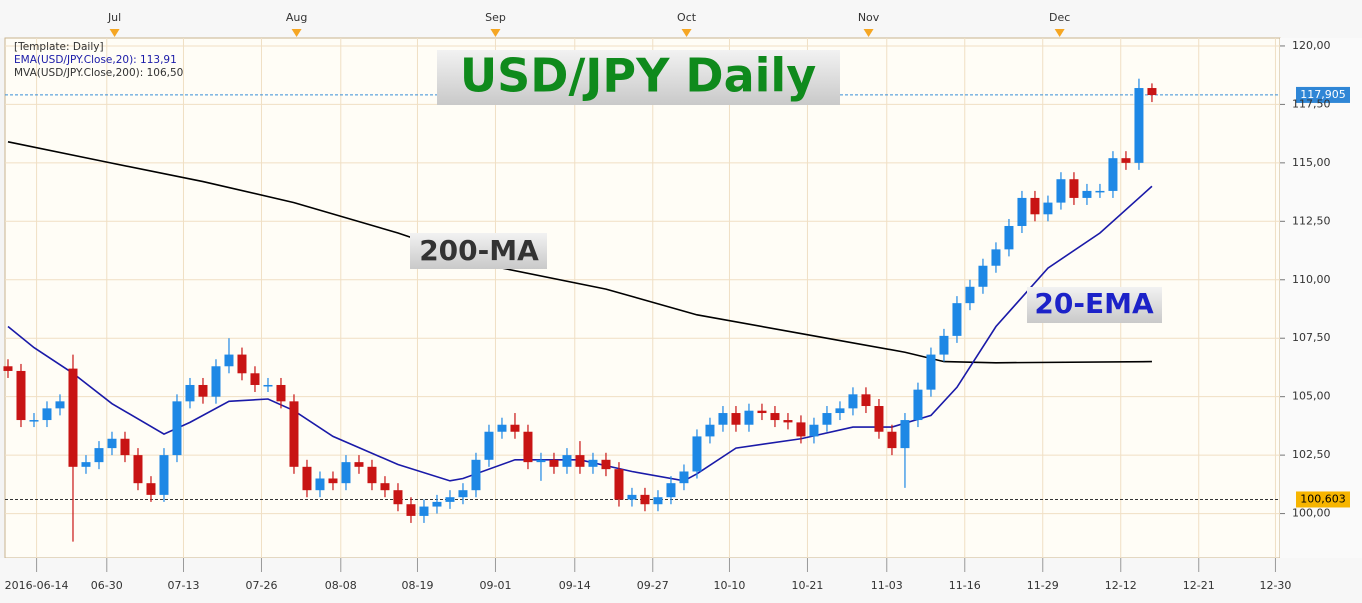 The image size is (1362, 603). I want to click on x-tick-label: 09-14, so click(575, 585).